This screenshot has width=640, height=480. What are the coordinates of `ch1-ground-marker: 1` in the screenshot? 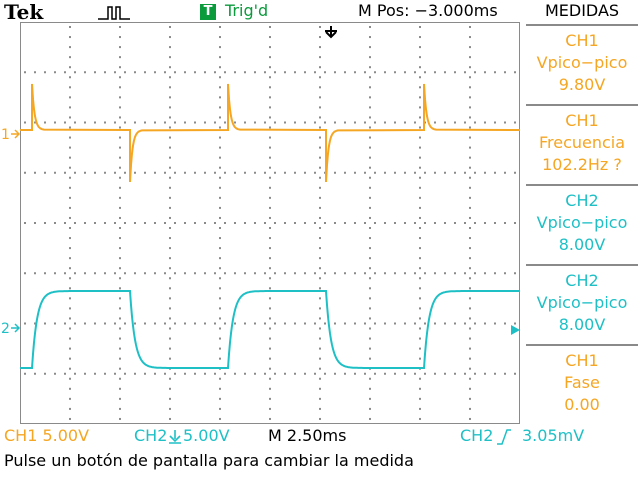 It's located at (11, 135).